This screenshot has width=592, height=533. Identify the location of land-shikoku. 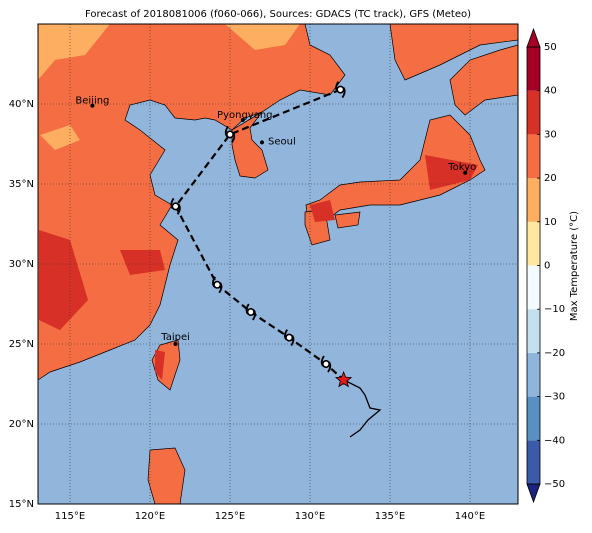
(347, 220).